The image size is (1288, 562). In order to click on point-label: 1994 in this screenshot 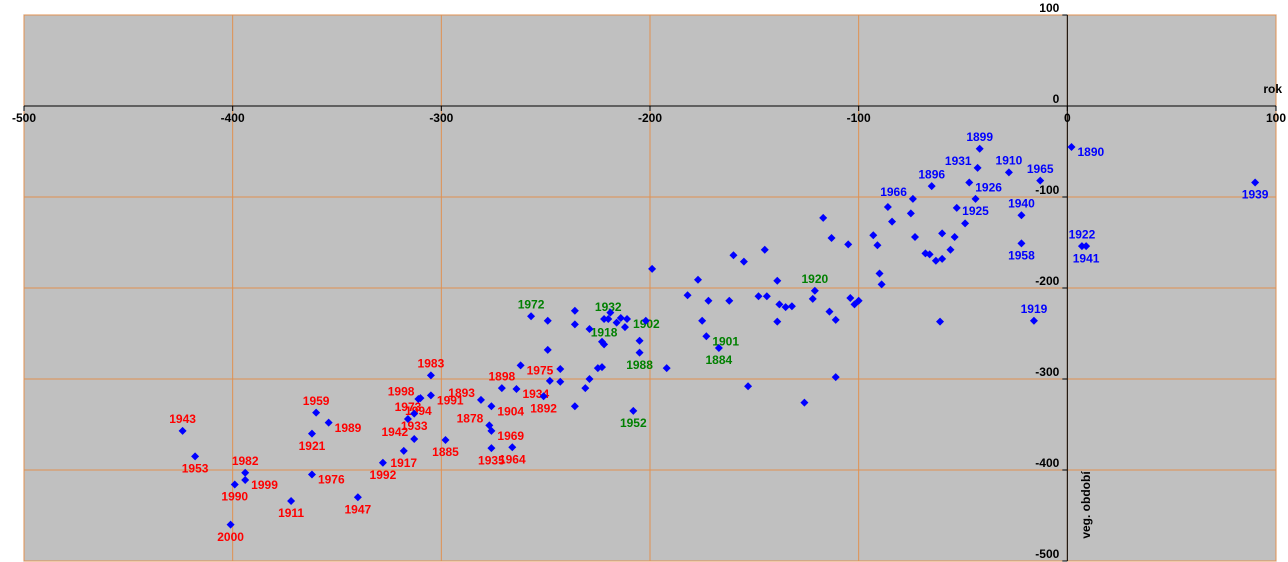, I will do `click(418, 411)`.